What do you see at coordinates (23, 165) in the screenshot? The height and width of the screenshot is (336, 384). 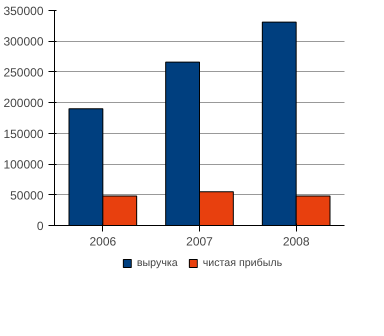 I see `y-tick-label: 100000` at bounding box center [23, 165].